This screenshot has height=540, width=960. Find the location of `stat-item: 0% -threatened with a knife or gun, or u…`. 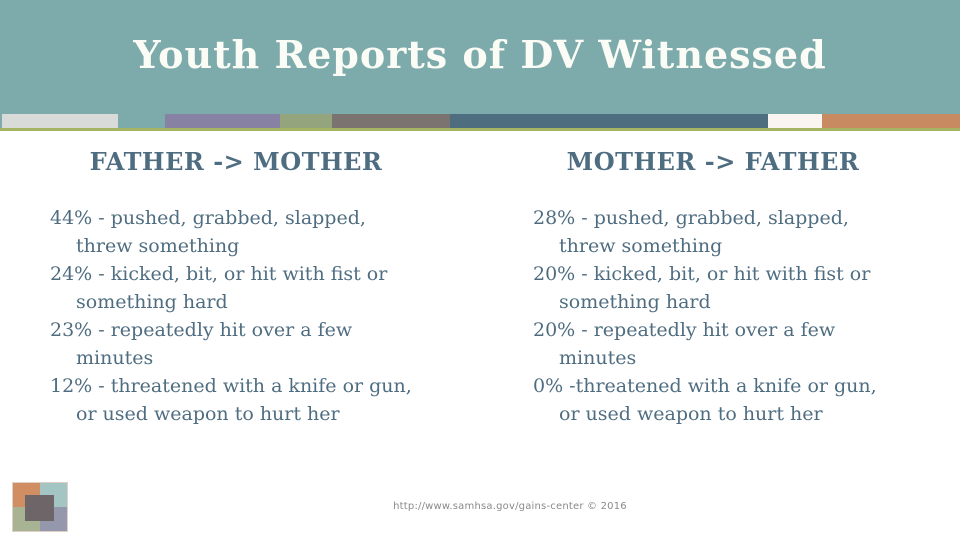

stat-item: 0% -threatened with a knife or gun, or u… is located at coordinates (705, 400).